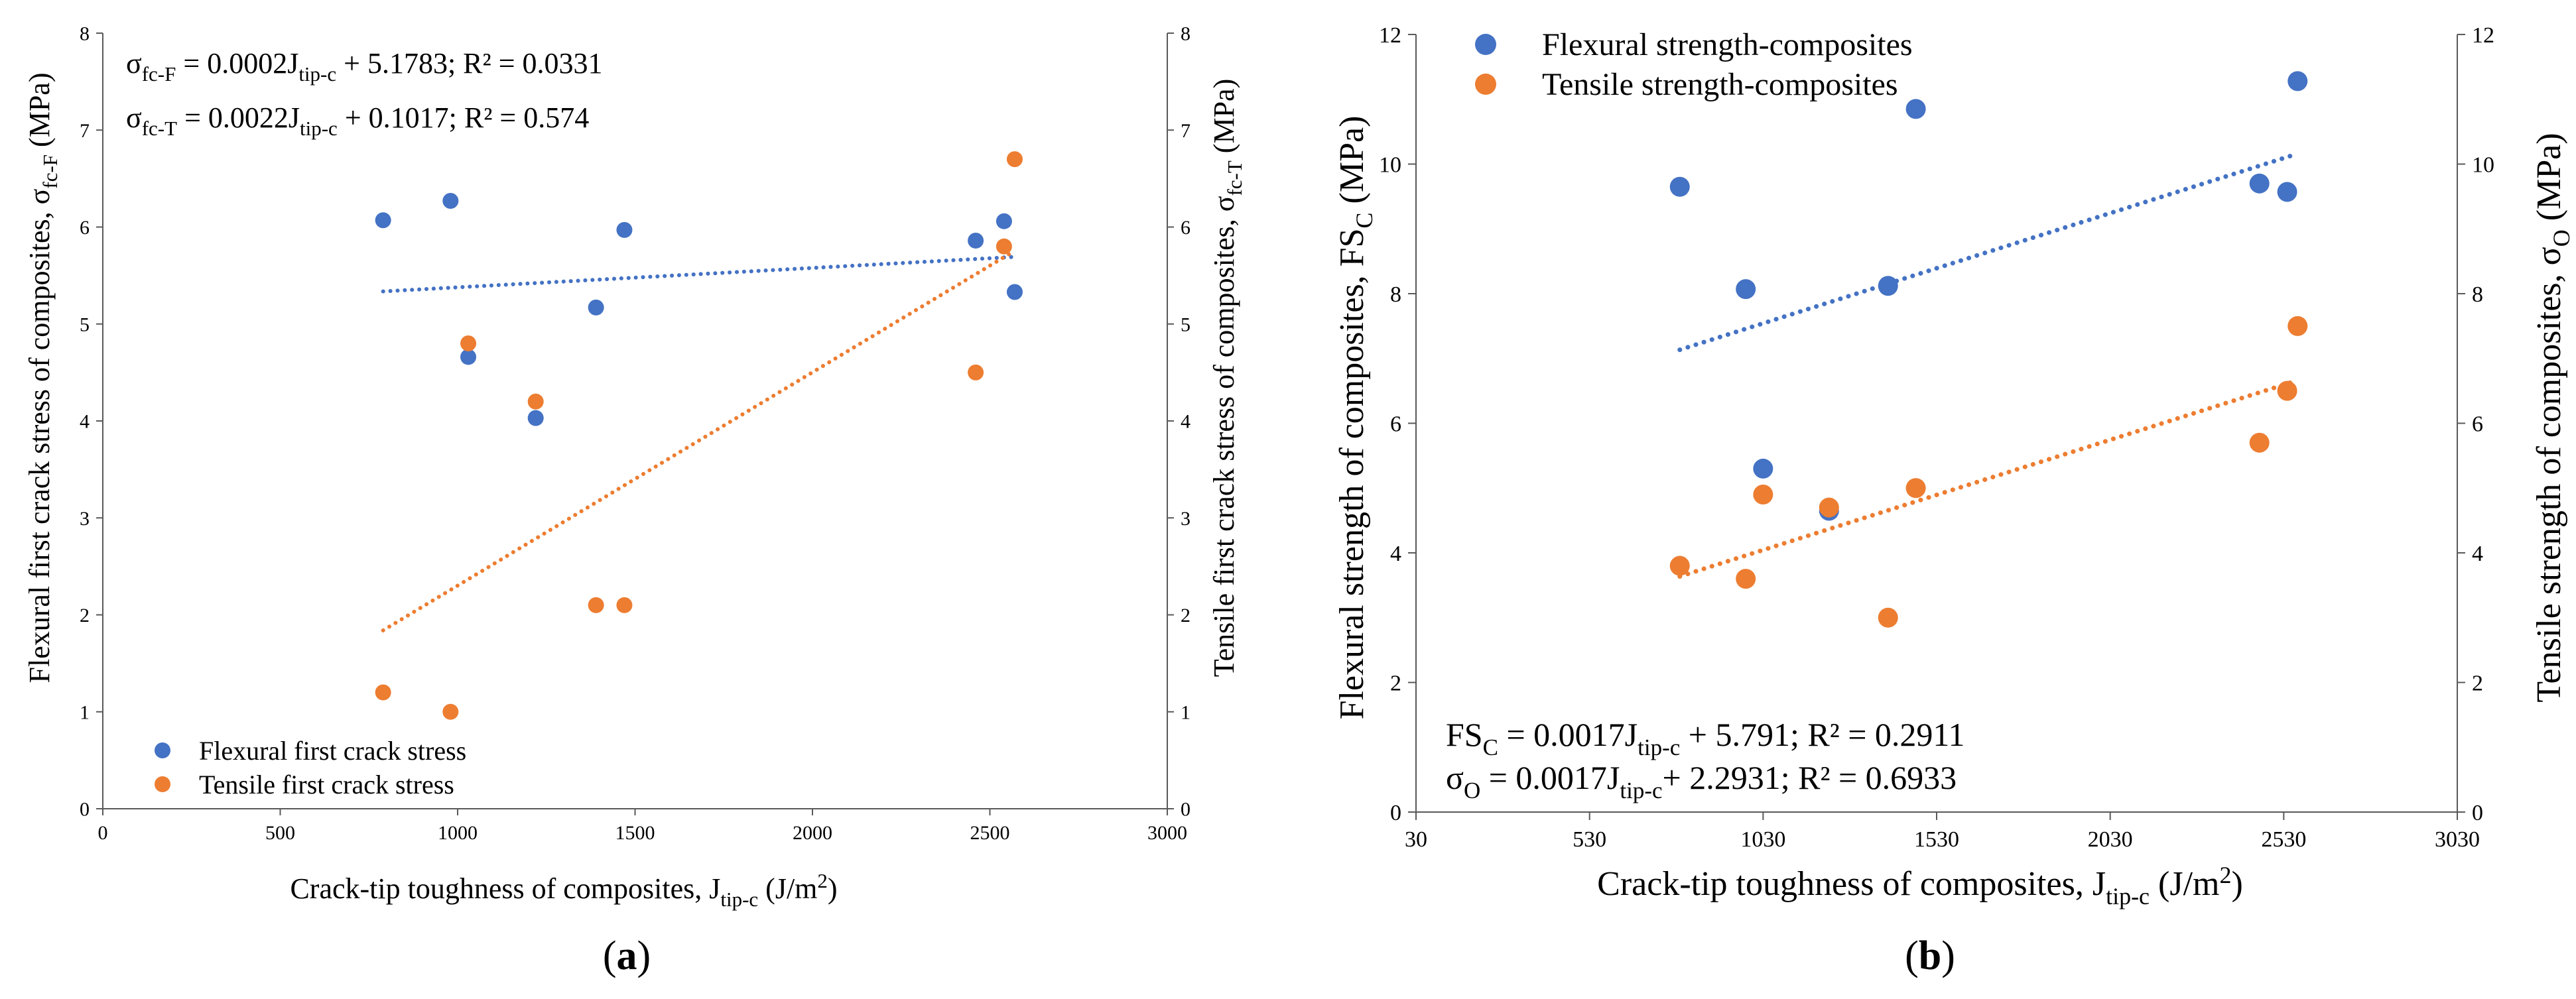 The image size is (2576, 999). I want to click on y-tick-label-right: 1, so click(1186, 712).